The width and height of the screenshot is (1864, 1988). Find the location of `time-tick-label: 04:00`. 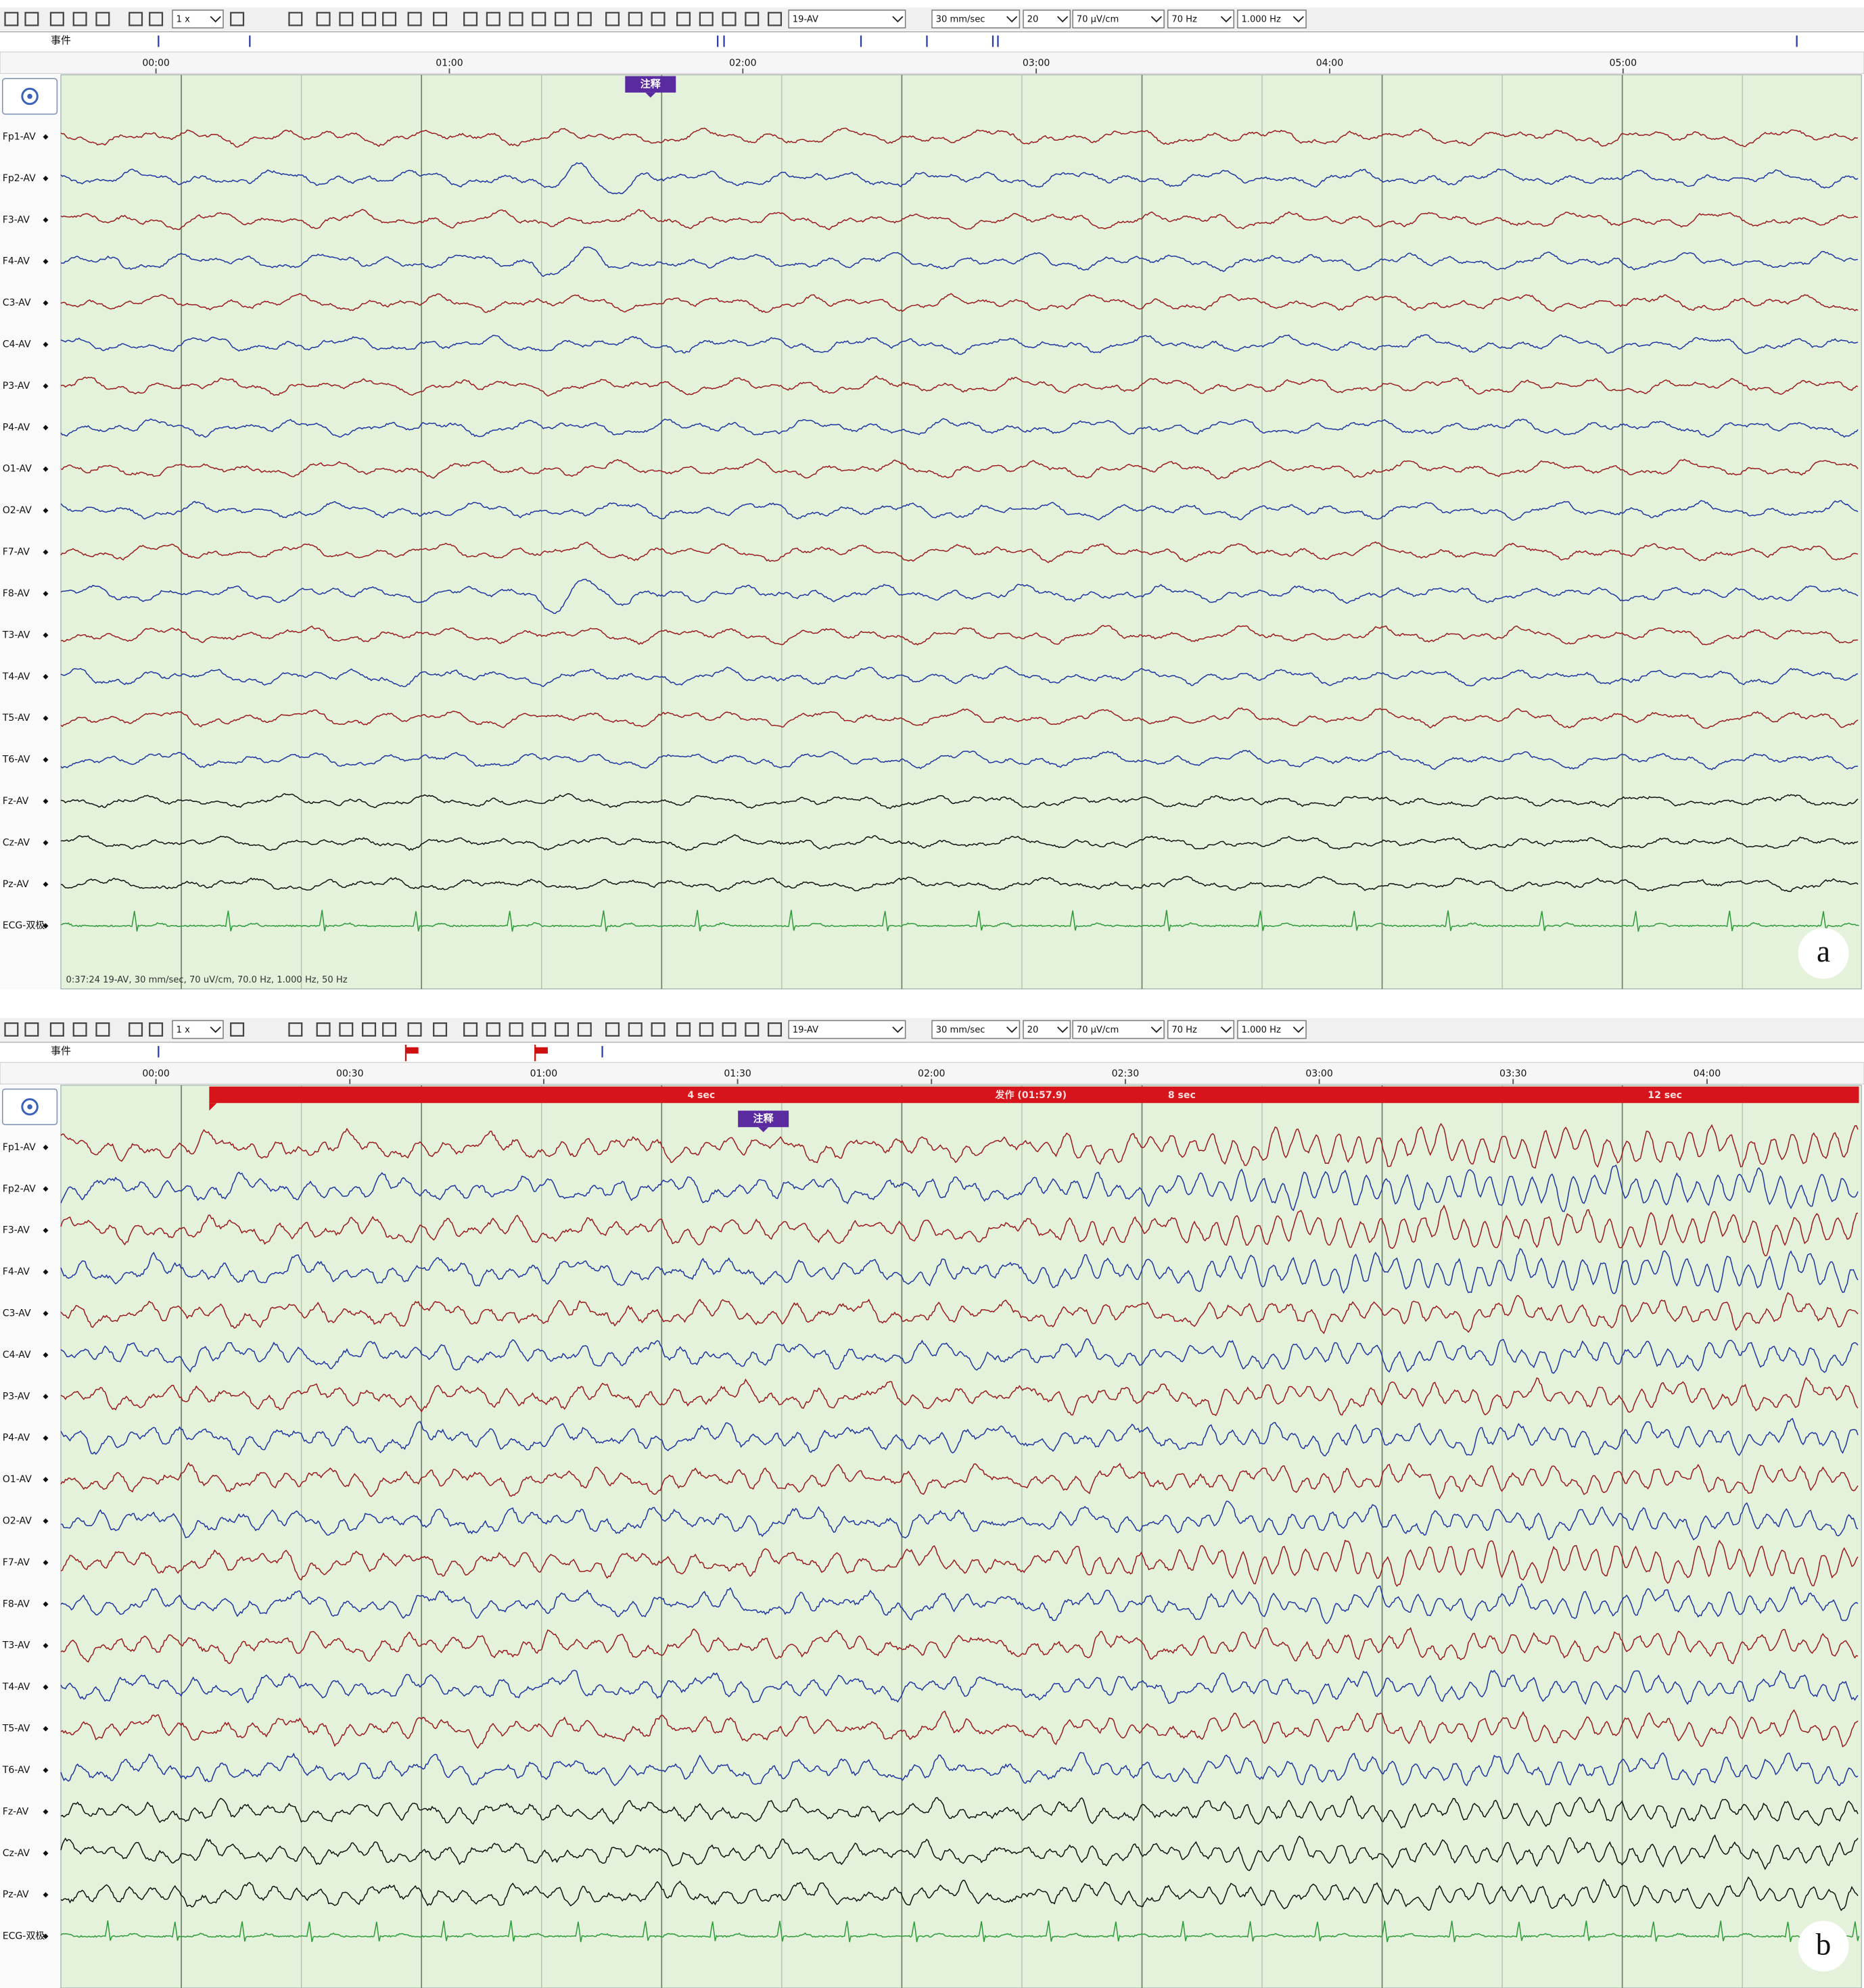

time-tick-label: 04:00 is located at coordinates (1329, 64).